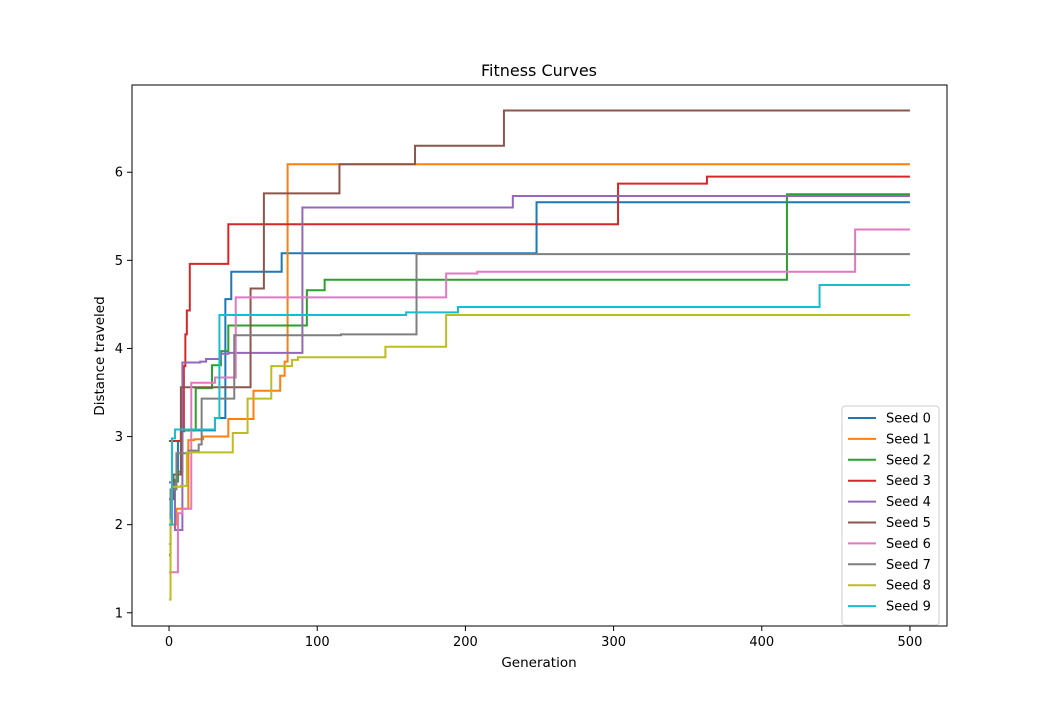 This screenshot has width=1052, height=709. I want to click on y-tick-label: 5, so click(119, 261).